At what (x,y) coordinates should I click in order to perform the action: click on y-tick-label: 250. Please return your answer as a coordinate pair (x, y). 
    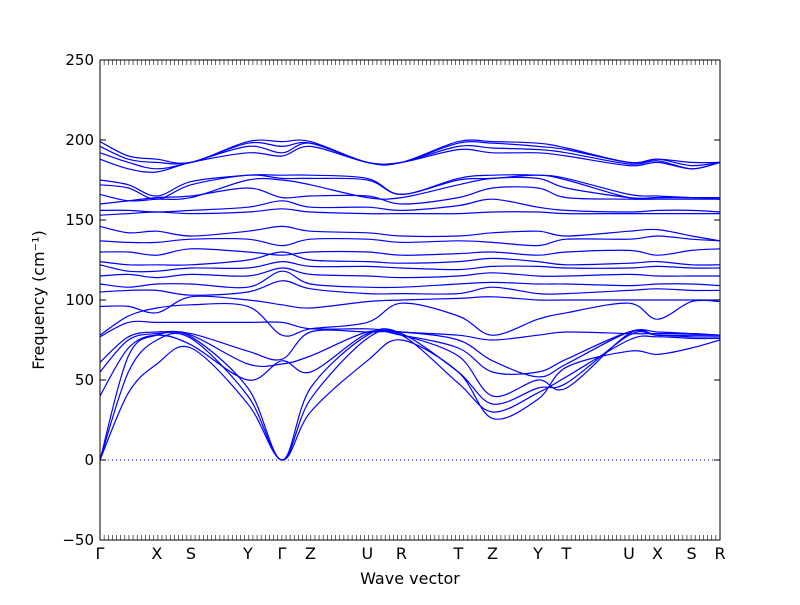
    Looking at the image, I should click on (79, 60).